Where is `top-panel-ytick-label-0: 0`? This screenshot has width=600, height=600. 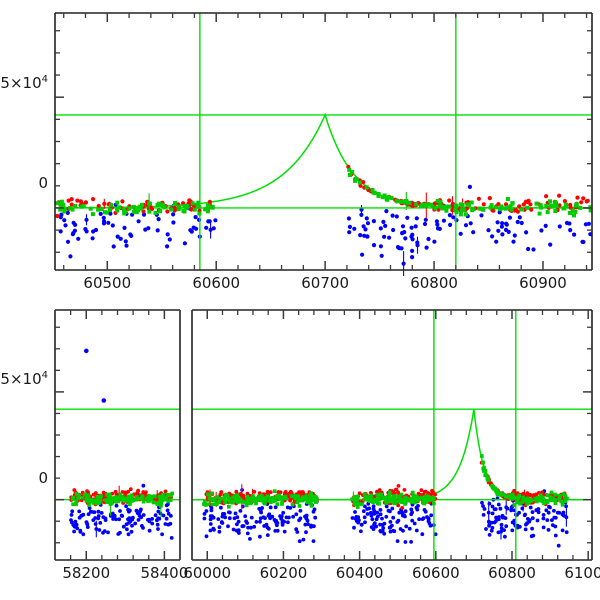 top-panel-ytick-label-0: 0 is located at coordinates (43, 183).